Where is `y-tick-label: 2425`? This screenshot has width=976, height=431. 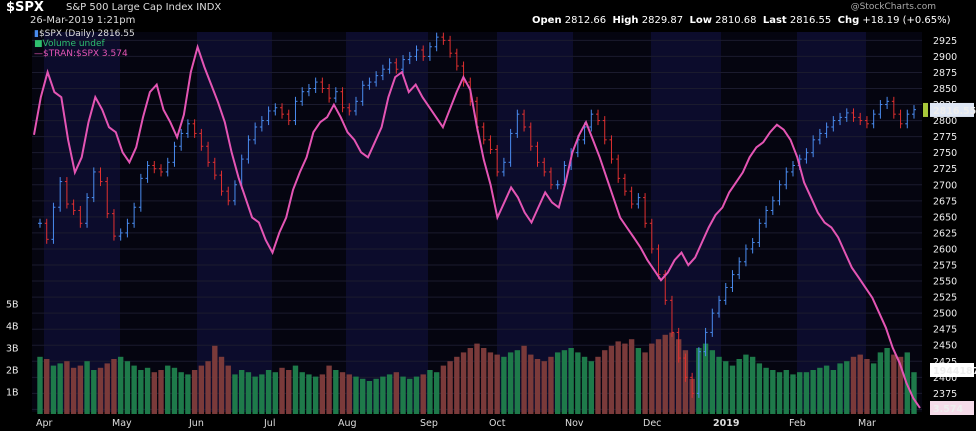 y-tick-label: 2425 is located at coordinates (945, 362).